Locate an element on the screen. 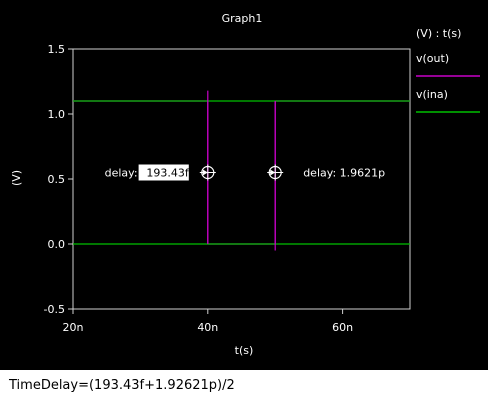  legend-entry-label: v(ina) is located at coordinates (432, 94).